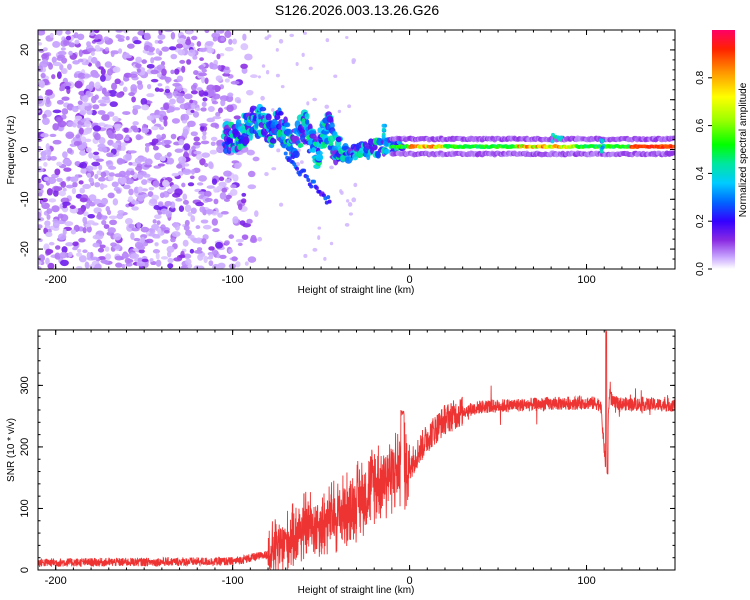 The height and width of the screenshot is (600, 750). Describe the element at coordinates (25, 50) in the screenshot. I see `y-tick-label: 20` at that location.